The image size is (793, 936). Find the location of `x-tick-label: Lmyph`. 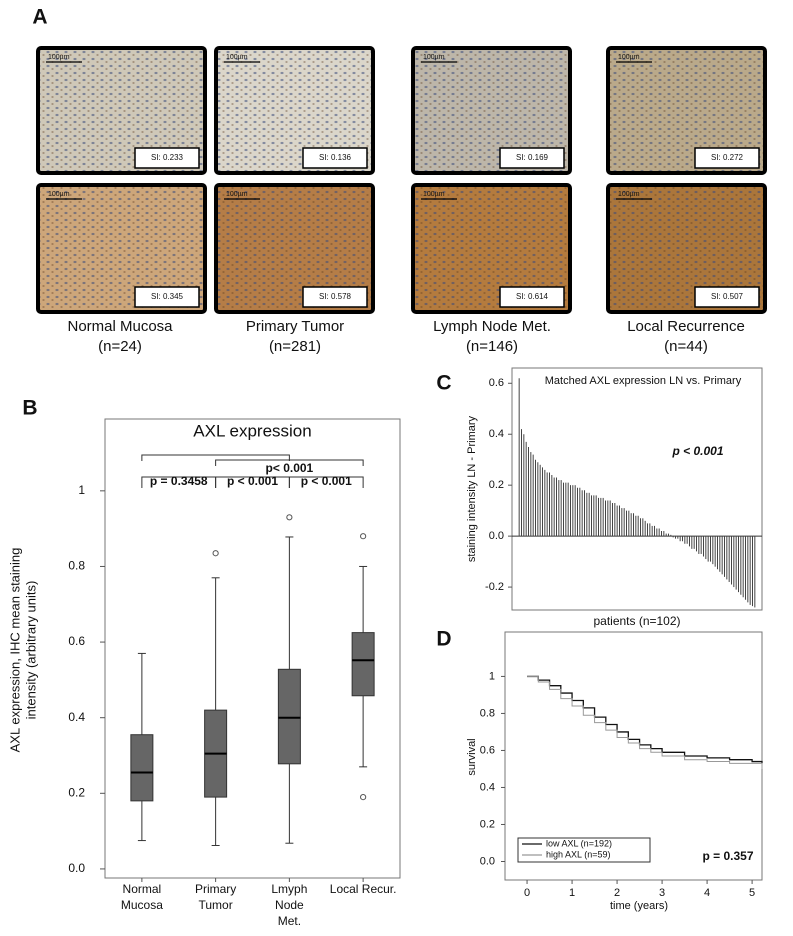

x-tick-label: Lmyph is located at coordinates (289, 889).